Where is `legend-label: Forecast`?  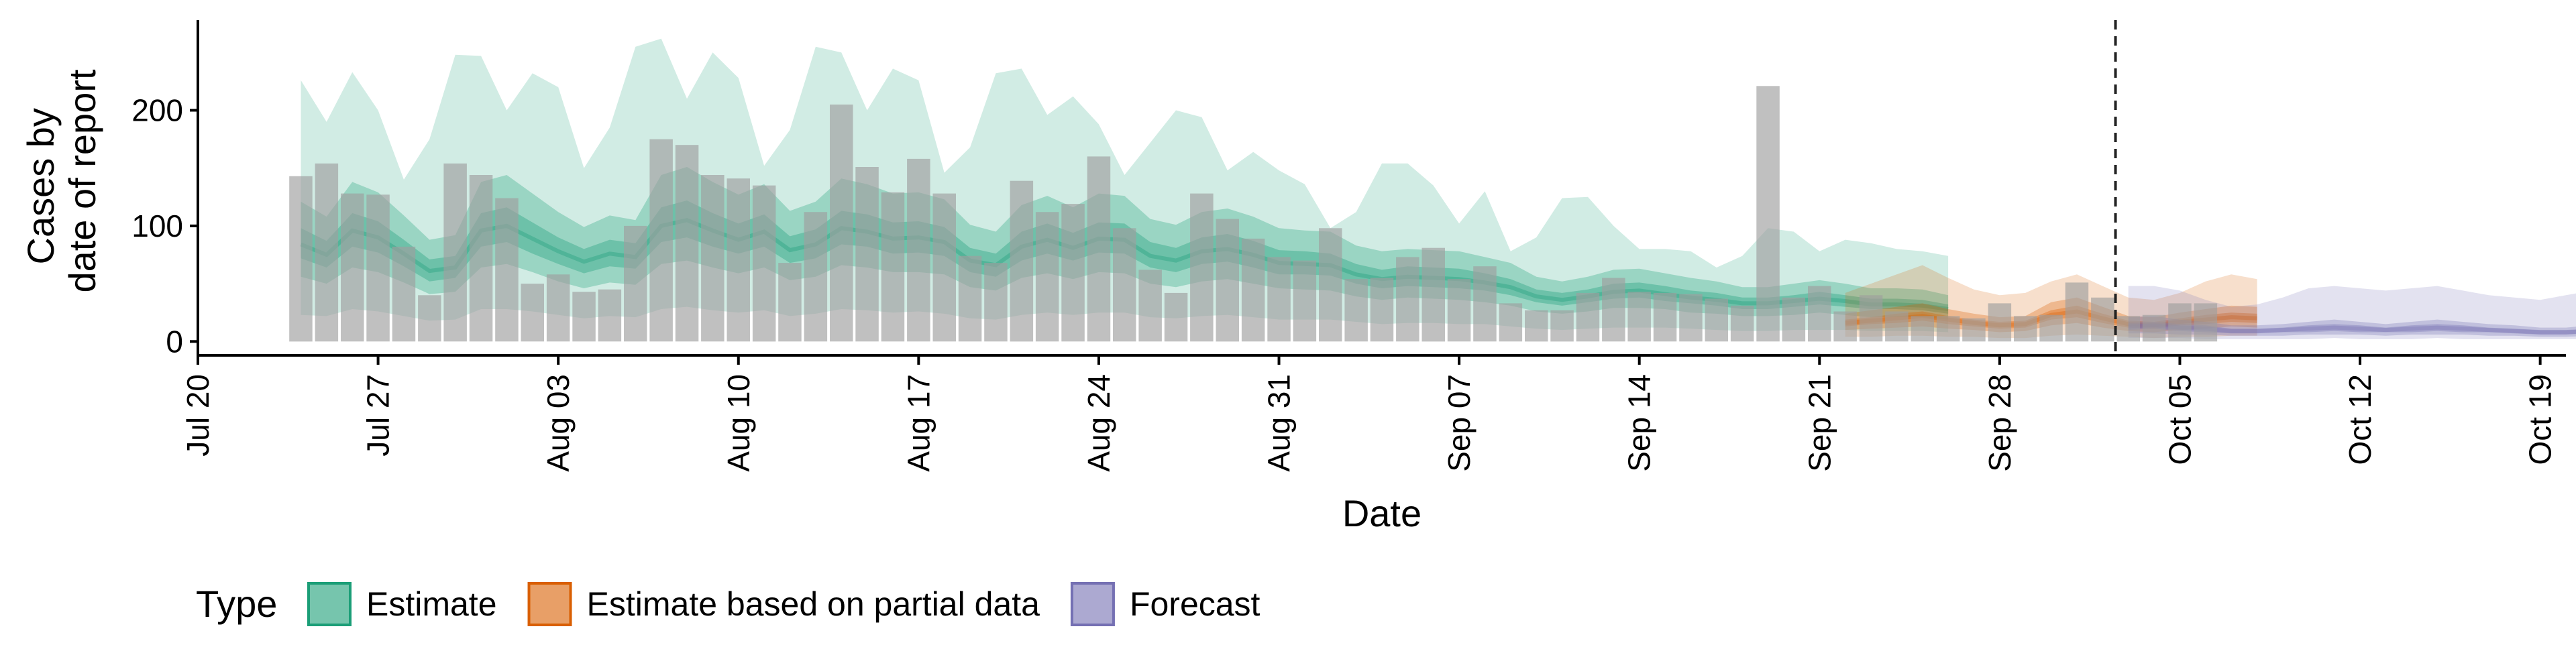 legend-label: Forecast is located at coordinates (1195, 604).